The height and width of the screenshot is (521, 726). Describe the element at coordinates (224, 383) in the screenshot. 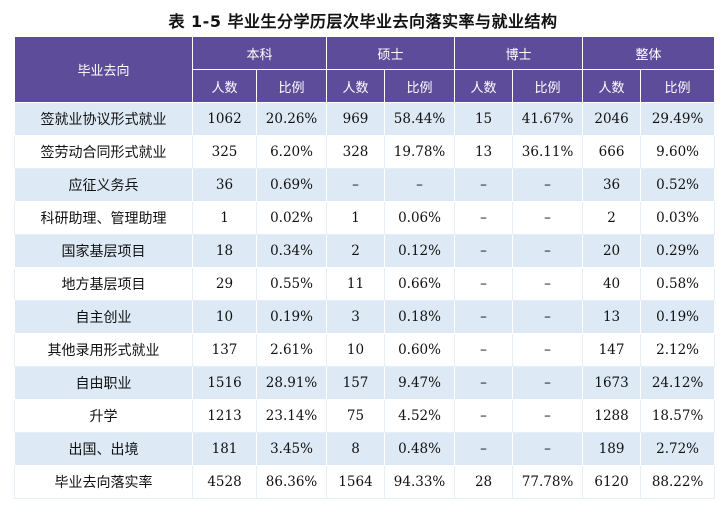

I see `count-cell: 1516` at that location.